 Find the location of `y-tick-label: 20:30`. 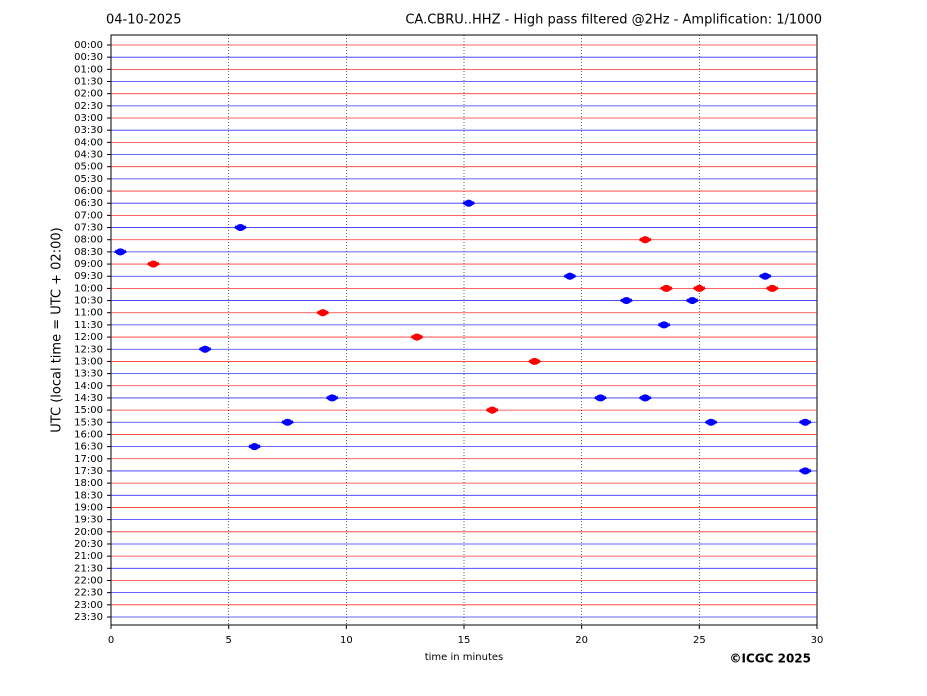

y-tick-label: 20:30 is located at coordinates (88, 544).